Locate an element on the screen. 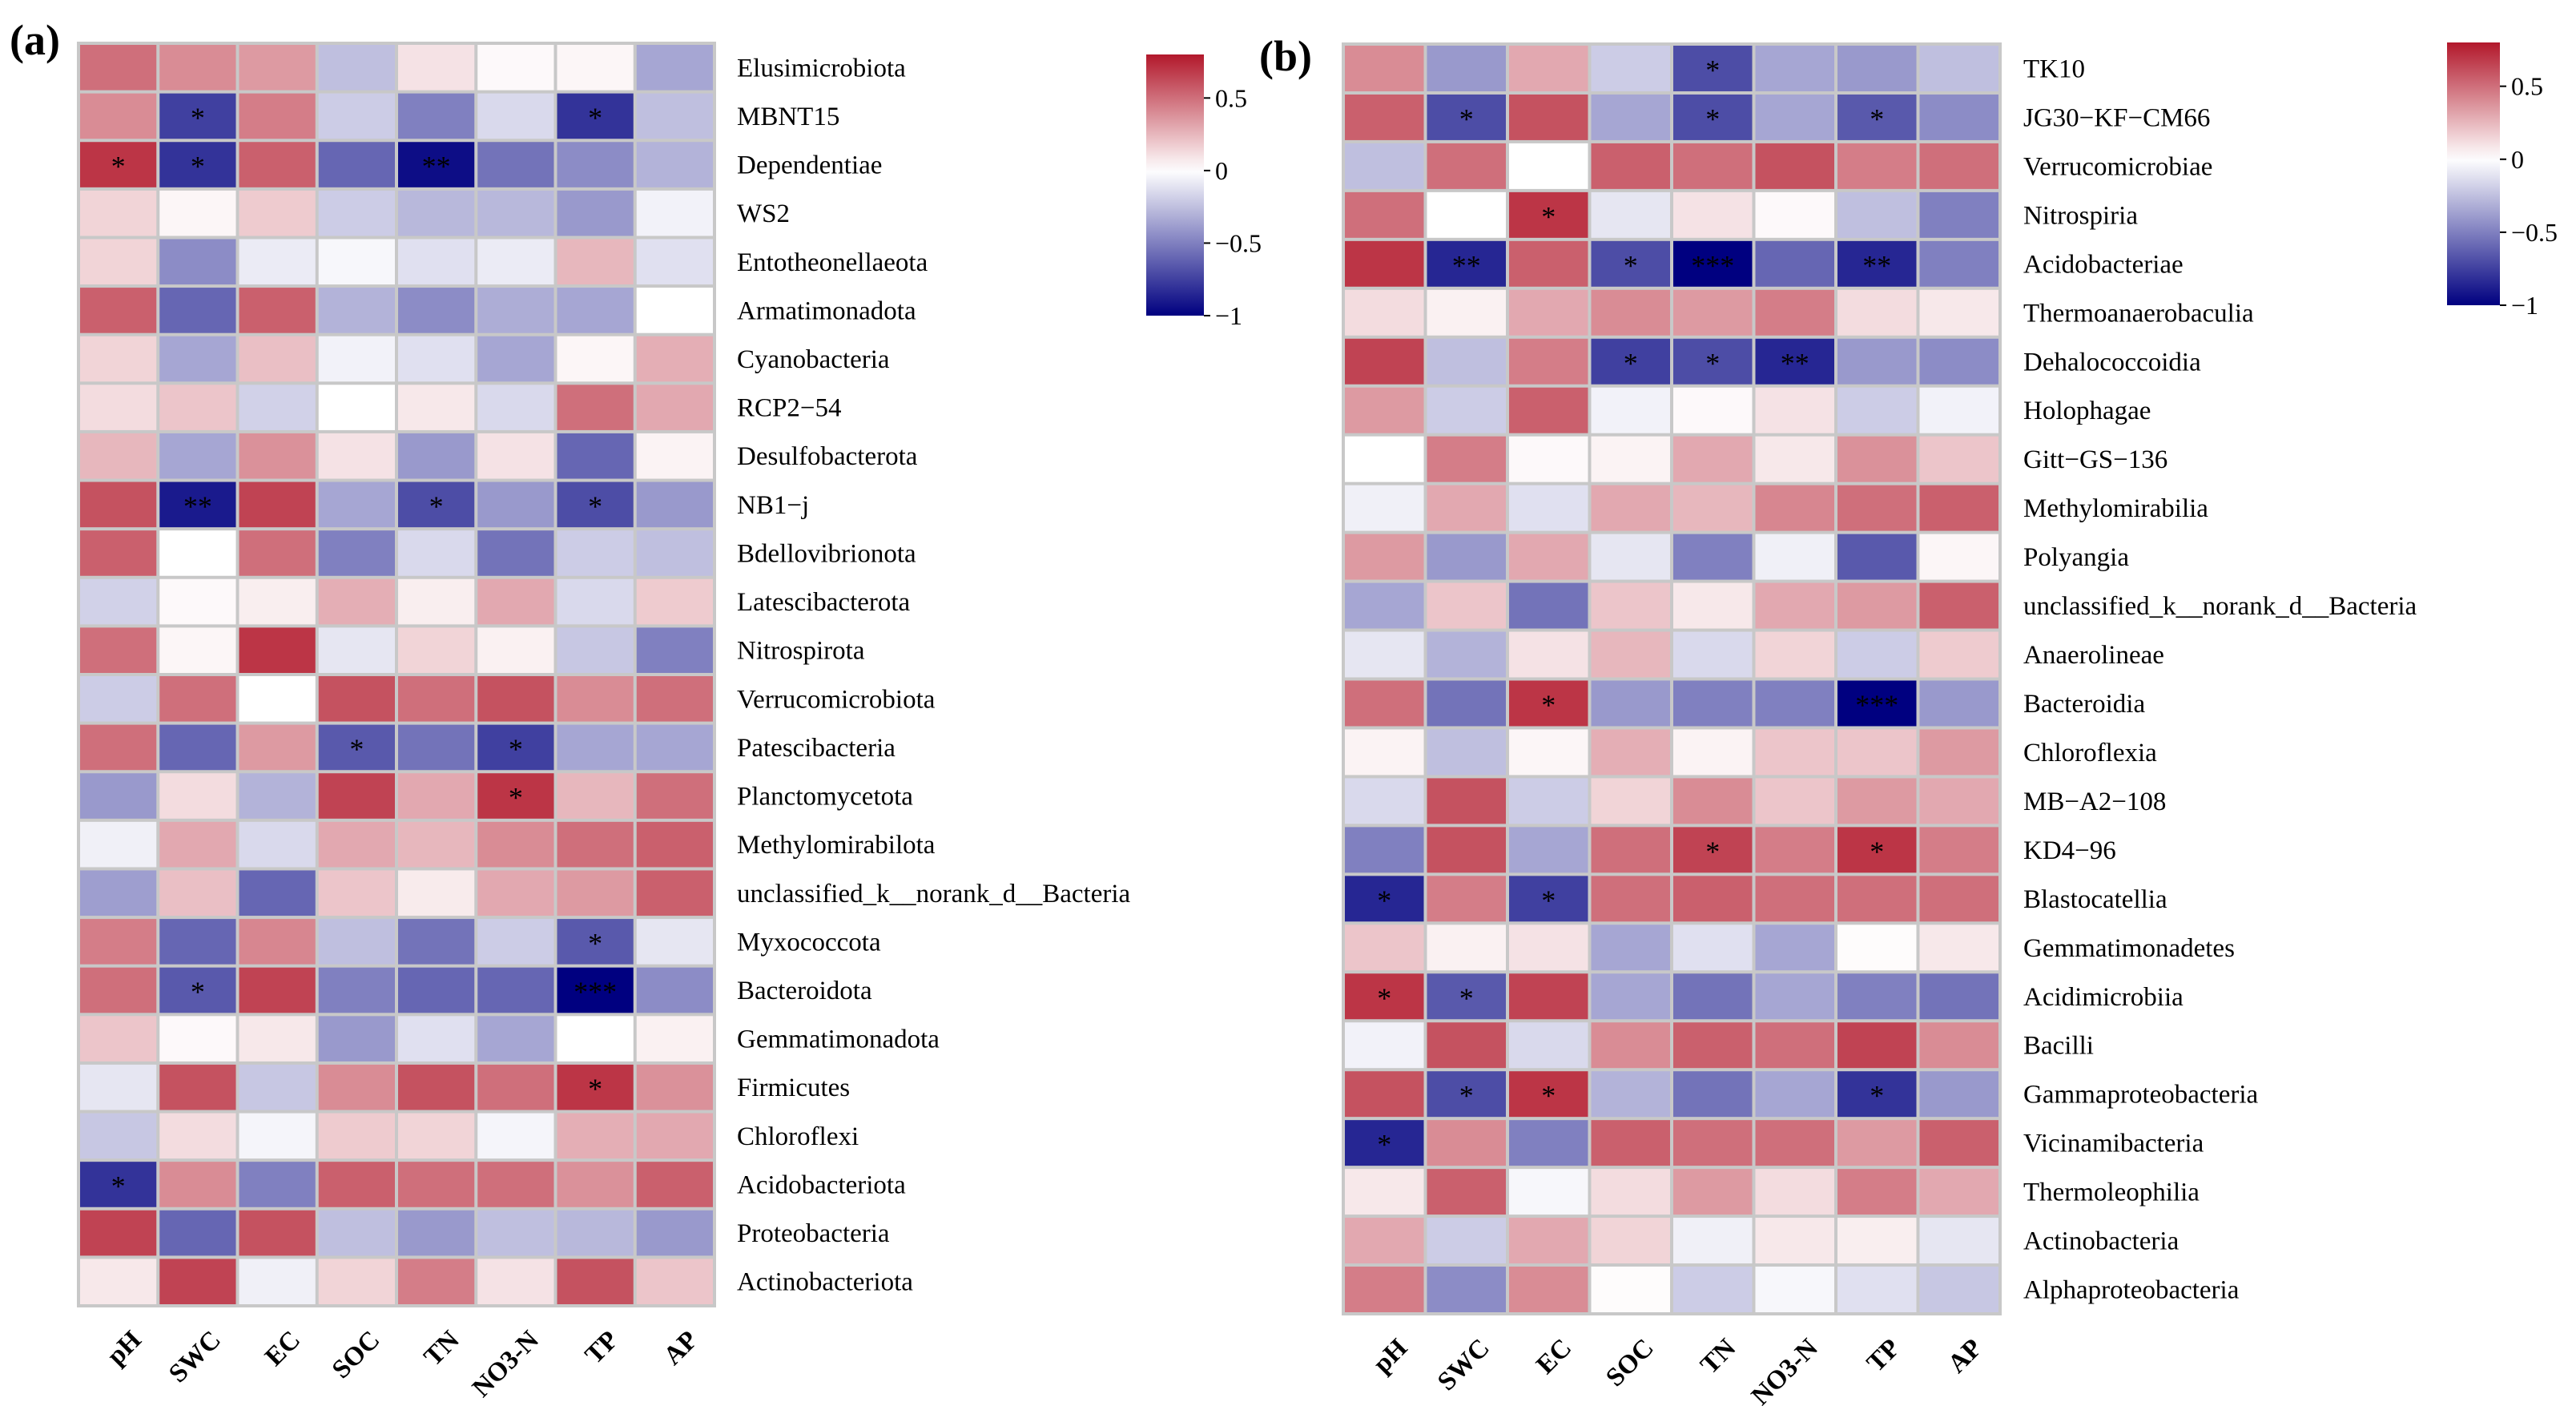 The image size is (2576, 1422). significance-mark: ** is located at coordinates (436, 167).